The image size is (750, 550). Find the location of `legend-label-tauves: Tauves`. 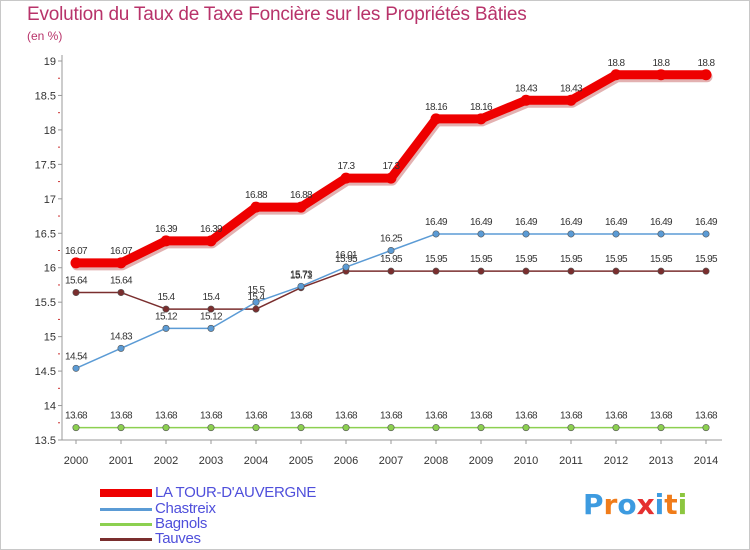

legend-label-tauves: Tauves is located at coordinates (178, 538).